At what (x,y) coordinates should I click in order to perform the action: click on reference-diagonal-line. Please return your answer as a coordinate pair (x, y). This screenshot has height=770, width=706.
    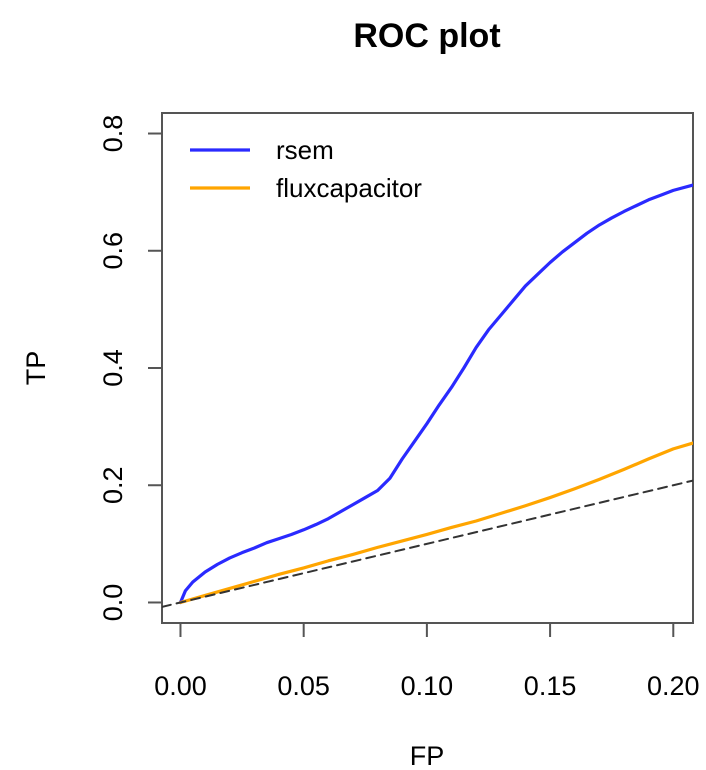
    Looking at the image, I should click on (427, 543).